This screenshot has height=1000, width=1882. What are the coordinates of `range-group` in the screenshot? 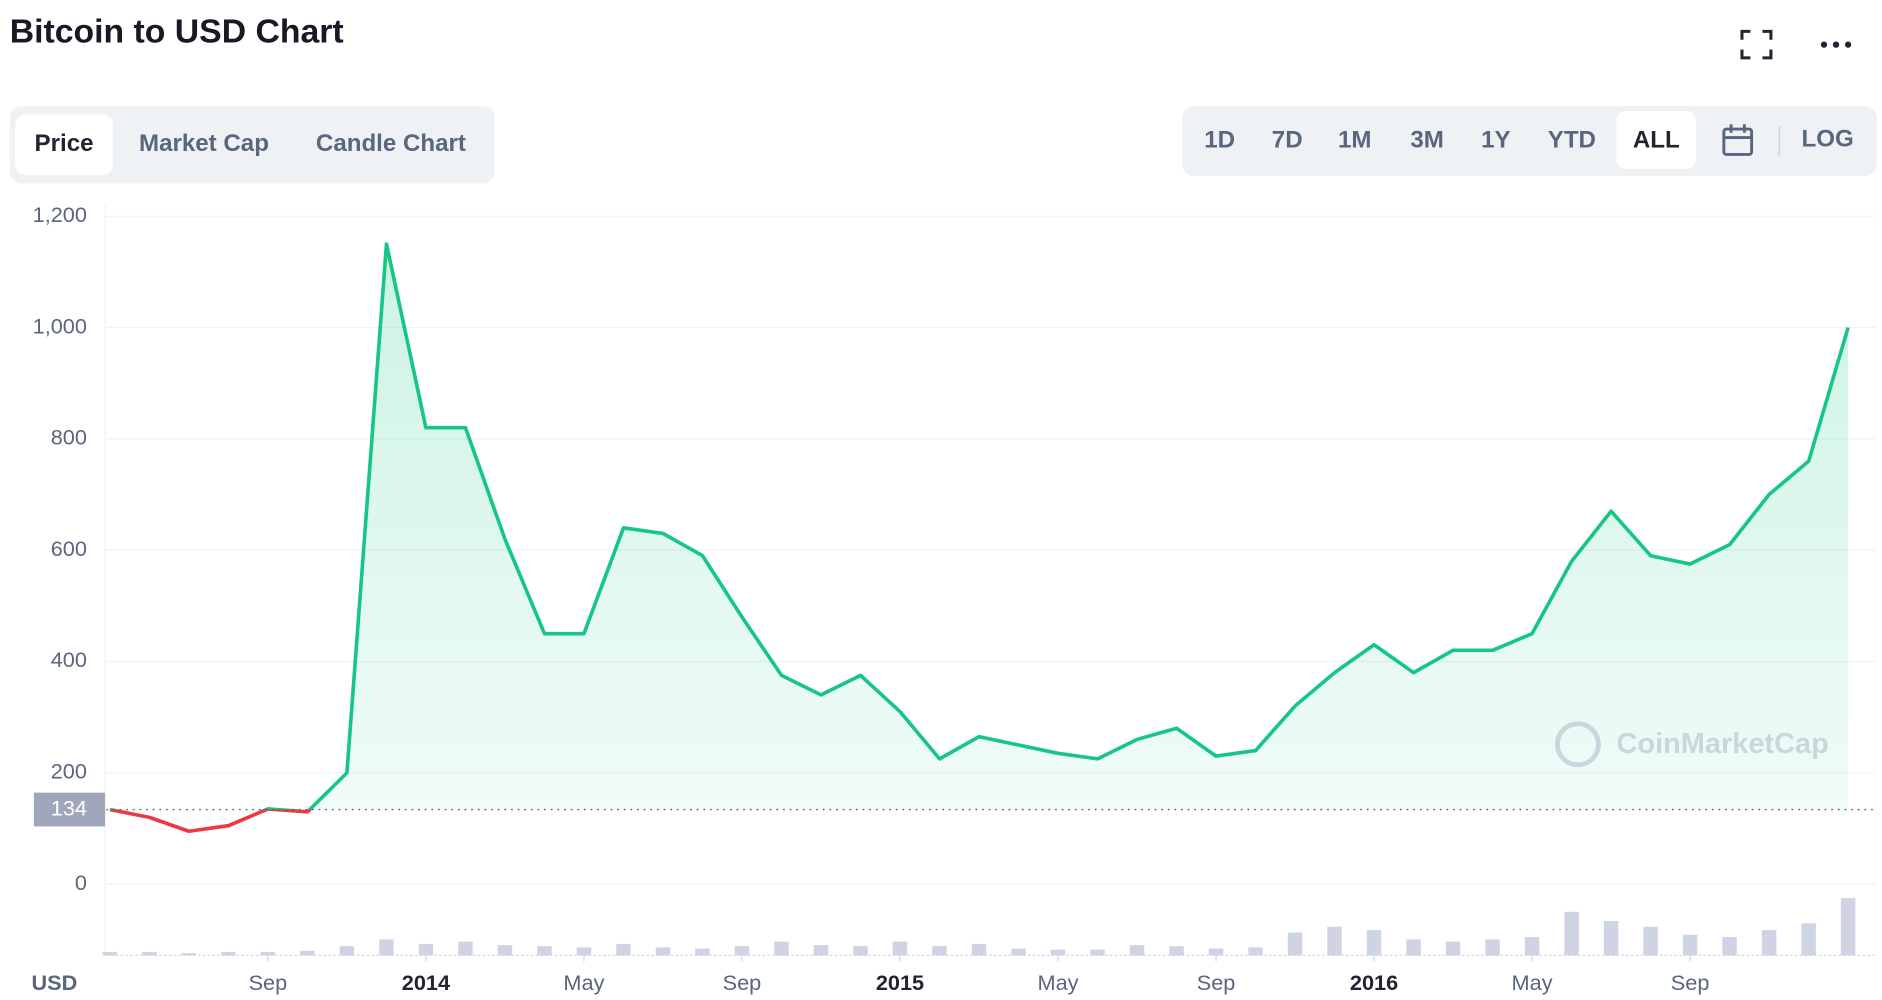 It's located at (1530, 141).